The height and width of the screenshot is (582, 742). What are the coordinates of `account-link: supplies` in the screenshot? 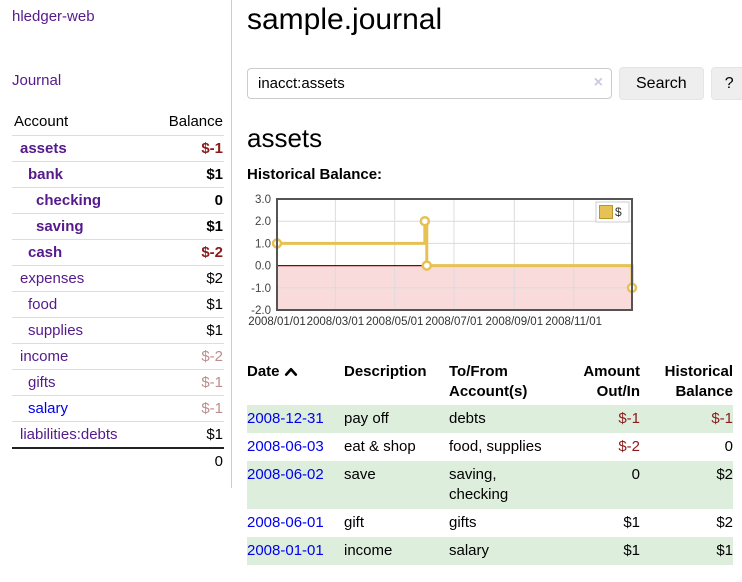 It's located at (56, 330).